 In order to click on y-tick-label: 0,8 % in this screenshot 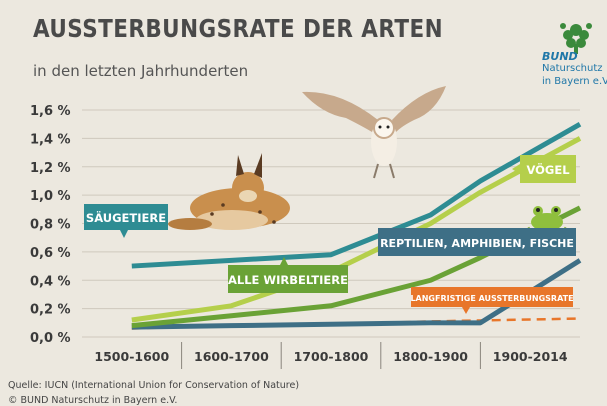, I will do `click(50, 225)`.